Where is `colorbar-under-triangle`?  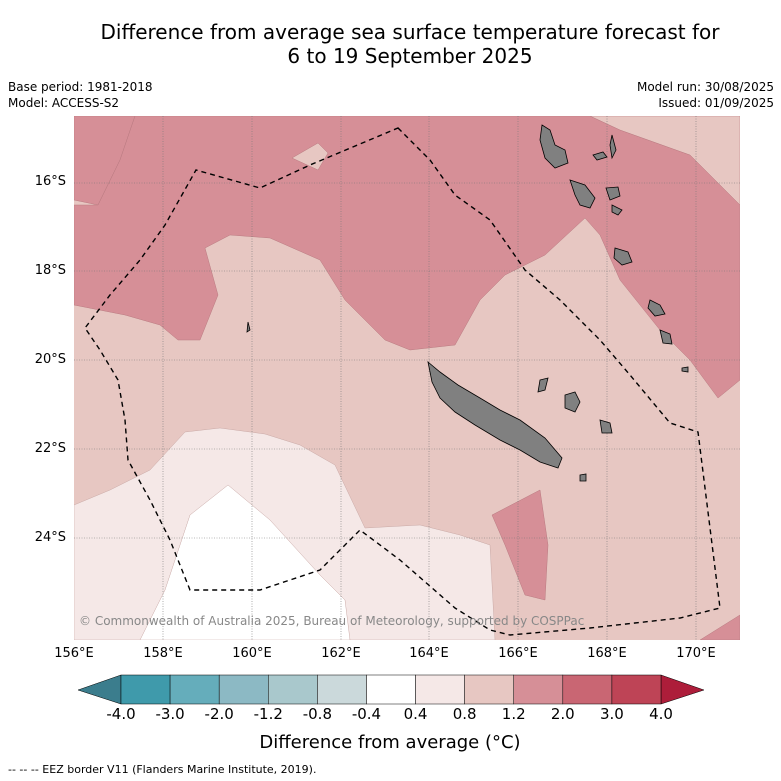 colorbar-under-triangle is located at coordinates (99, 689).